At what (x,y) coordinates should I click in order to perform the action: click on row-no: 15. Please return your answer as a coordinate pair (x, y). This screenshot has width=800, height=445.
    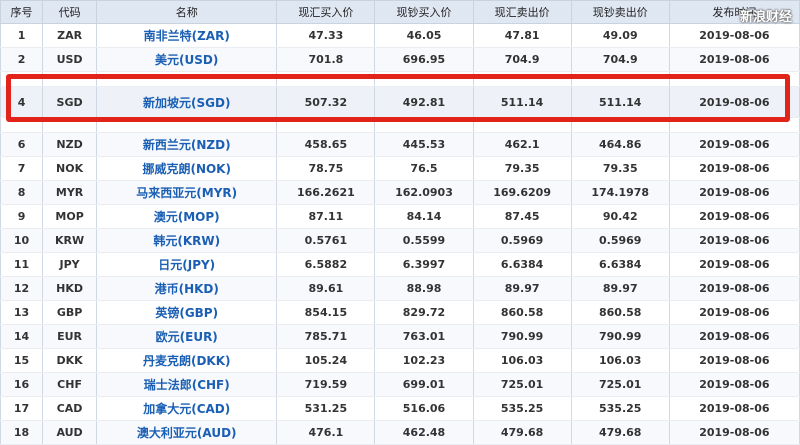
    Looking at the image, I should click on (22, 360).